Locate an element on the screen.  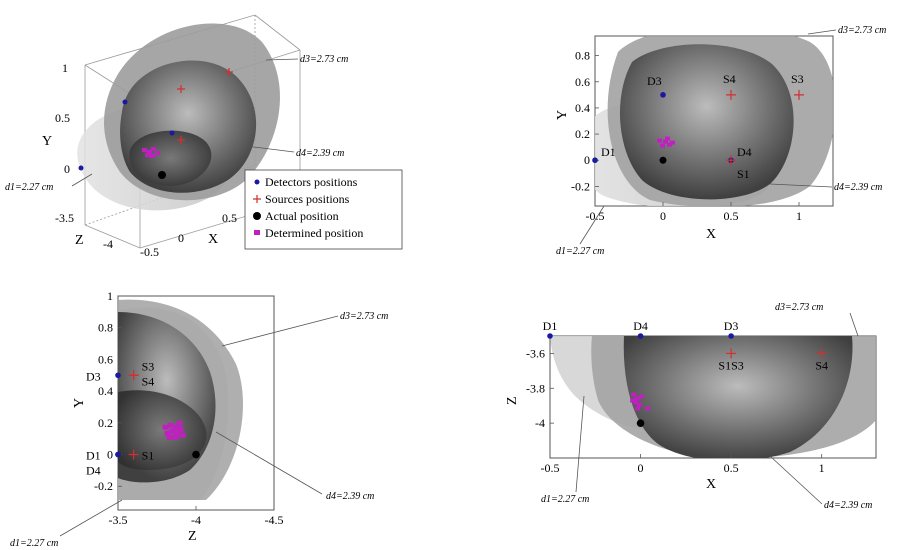
legend-item-detectors: Detectors positions is located at coordinates (306, 182).